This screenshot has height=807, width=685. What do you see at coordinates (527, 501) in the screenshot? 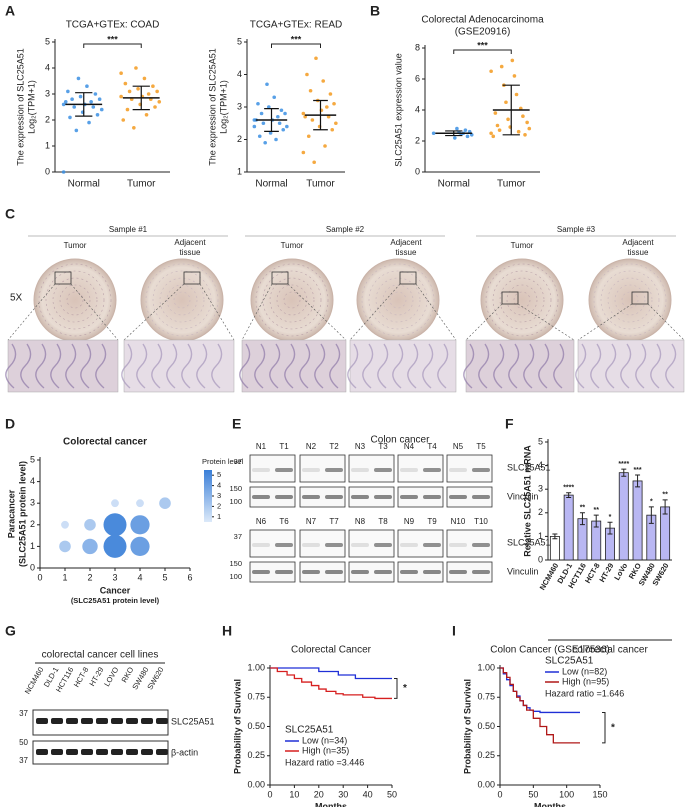
I see `y-axis-label: Relative SLC25A51 mRNA` at bounding box center [527, 501].